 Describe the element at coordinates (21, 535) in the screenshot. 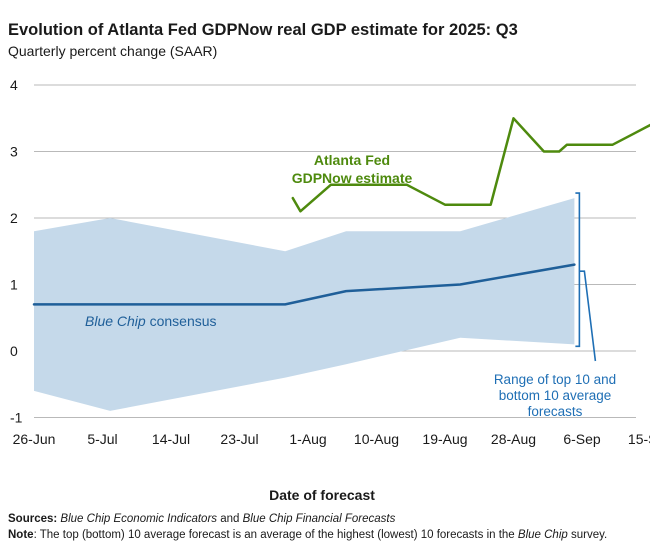

I see `note-label: Note` at that location.